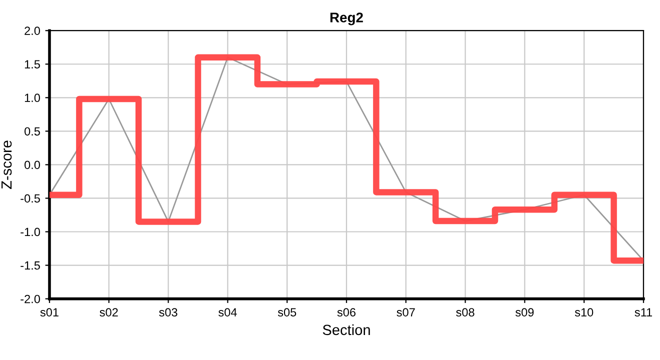  Describe the element at coordinates (49, 312) in the screenshot. I see `x-tick-label: s01` at that location.